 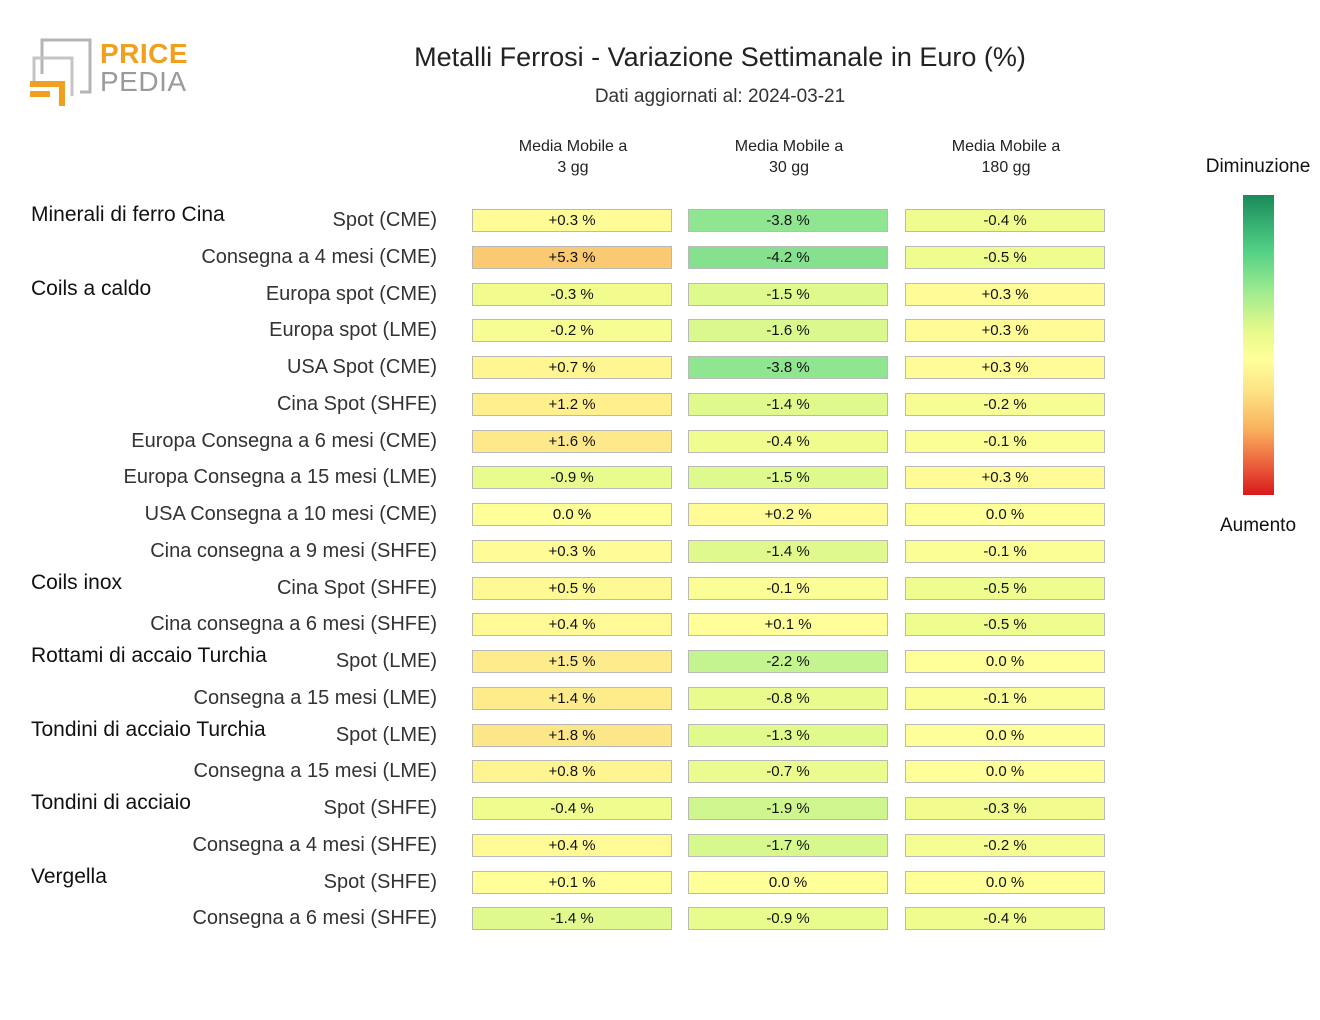 I want to click on row-label: USA Consegna a 10 mesi (CME), so click(x=290, y=514).